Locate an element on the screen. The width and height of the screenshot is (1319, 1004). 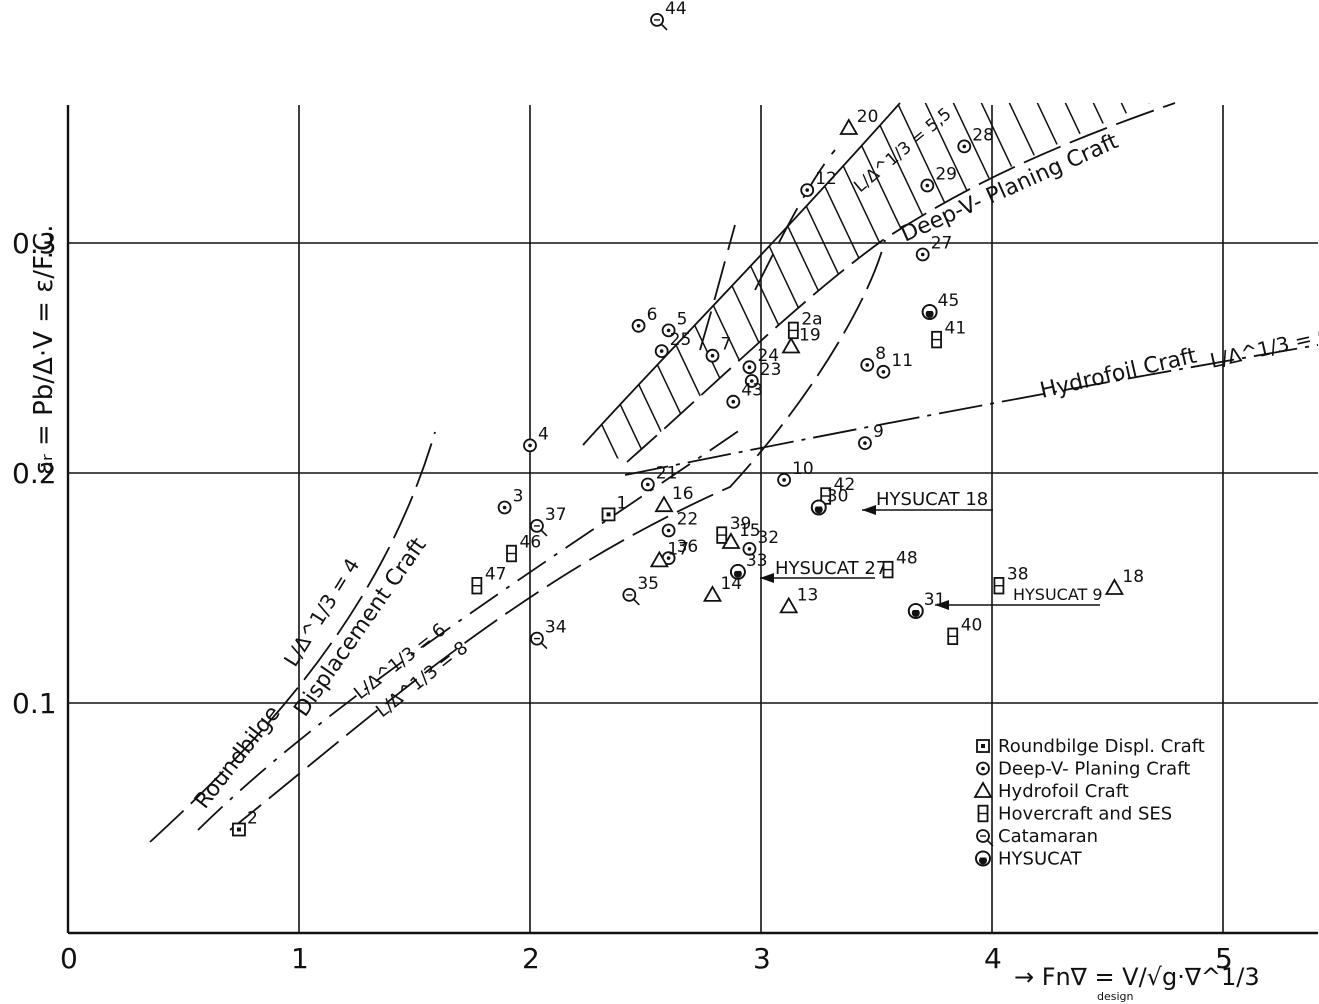
point-label-31: 31 is located at coordinates (935, 600).